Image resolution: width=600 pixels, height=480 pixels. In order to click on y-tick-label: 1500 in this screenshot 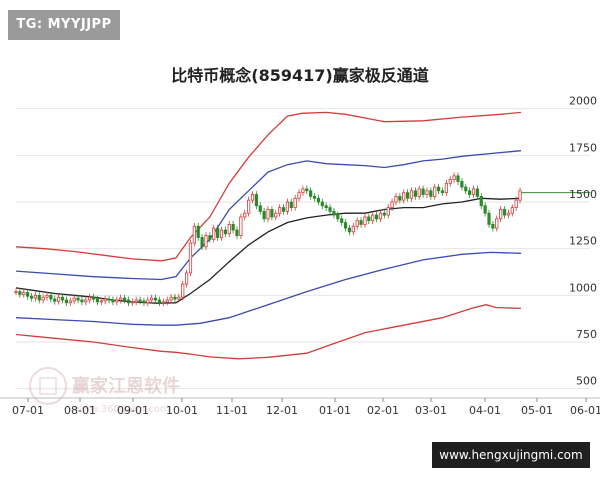, I will do `click(583, 194)`.